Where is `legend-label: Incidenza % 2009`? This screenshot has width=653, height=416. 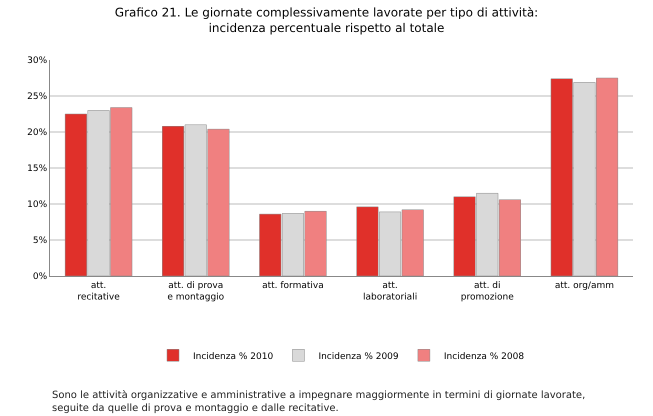
legend-label: Incidenza % 2009 is located at coordinates (358, 357).